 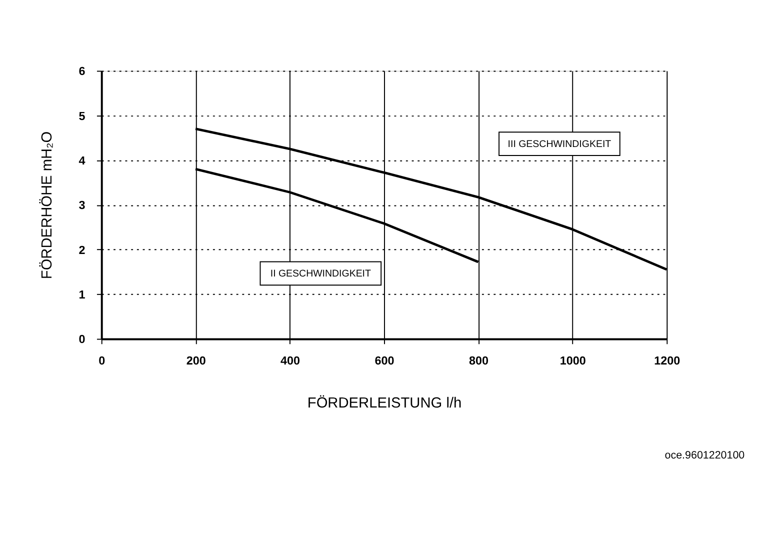 I want to click on x-tick-label: 1000, so click(x=573, y=361).